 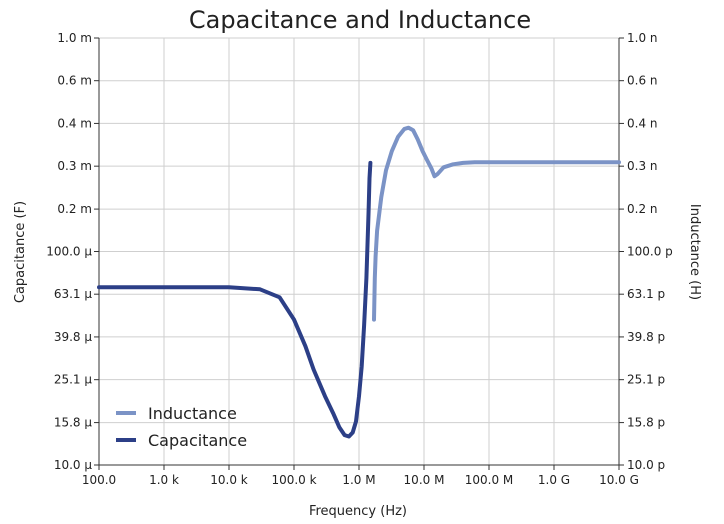 I want to click on chart-title: Capacitance and Inductance, so click(x=360, y=20).